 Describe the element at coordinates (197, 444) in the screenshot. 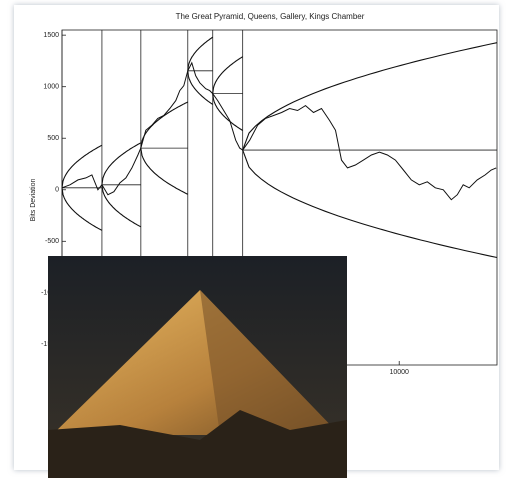

I see `foreground` at that location.